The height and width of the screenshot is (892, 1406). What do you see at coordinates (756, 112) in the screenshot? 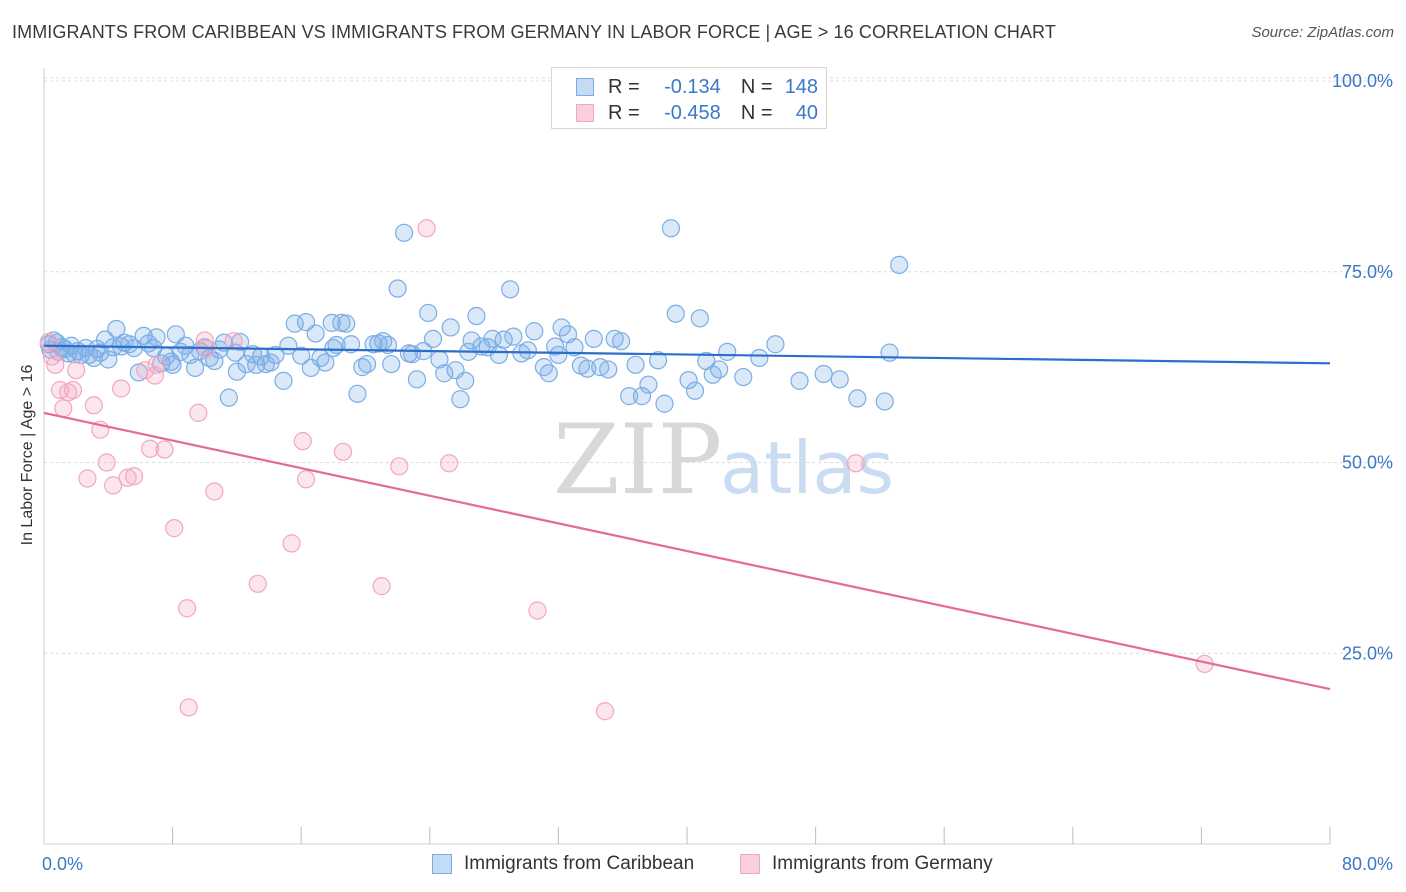
I see `legend-n-label: N =` at bounding box center [756, 112].